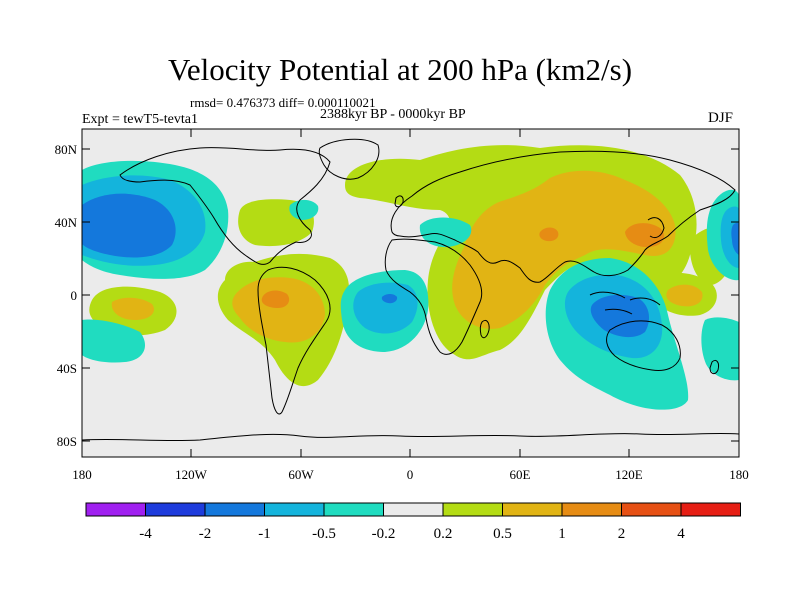  I want to click on stronger-positive-regions, so click(463, 265).